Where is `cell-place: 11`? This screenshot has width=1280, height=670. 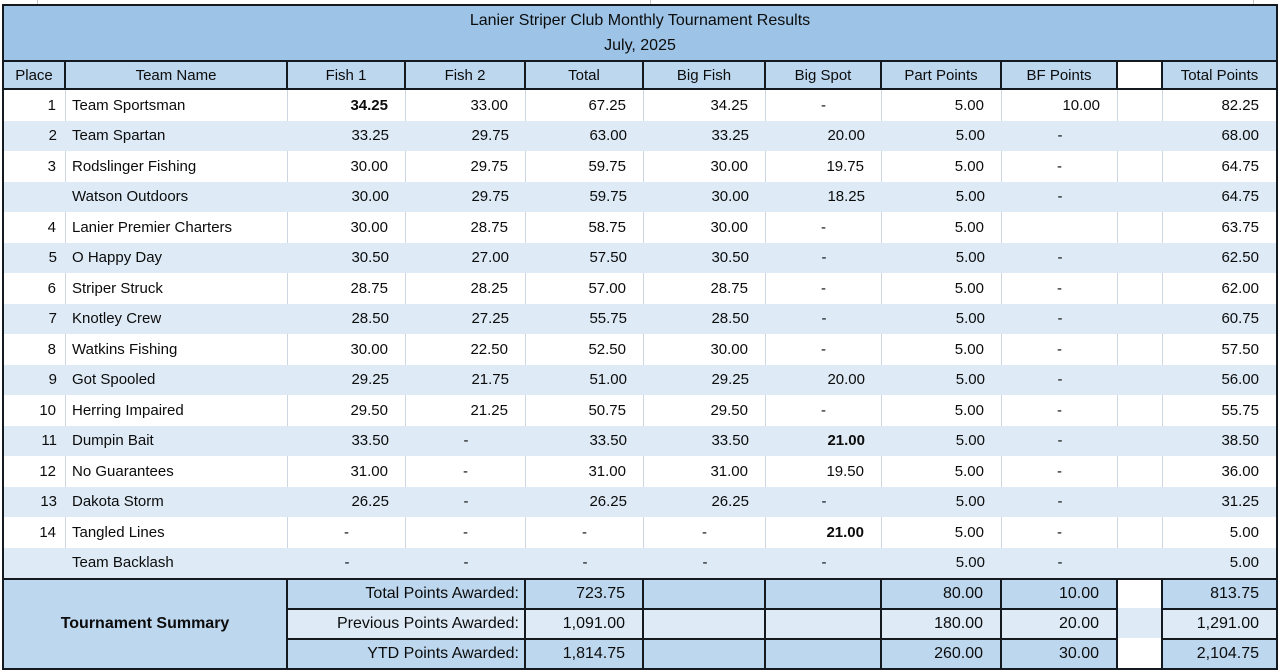
cell-place: 11 is located at coordinates (35, 440).